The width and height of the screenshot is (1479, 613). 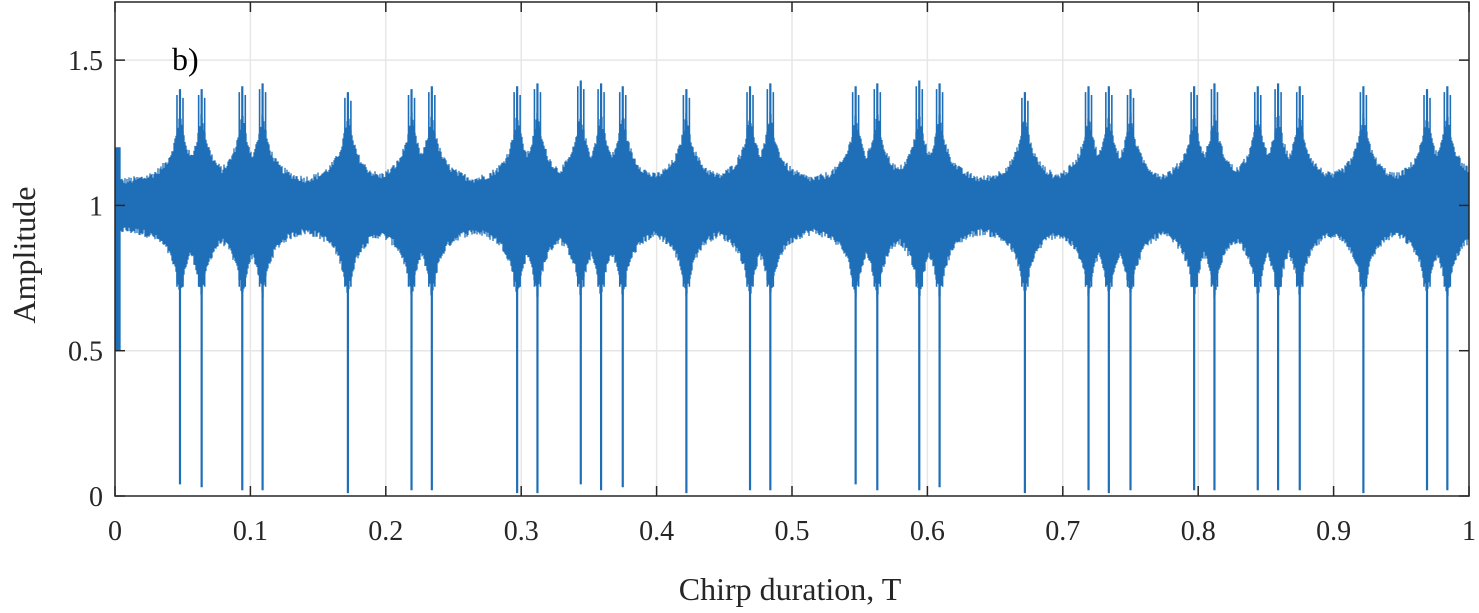 What do you see at coordinates (521, 531) in the screenshot?
I see `x-tick-label: 0.3` at bounding box center [521, 531].